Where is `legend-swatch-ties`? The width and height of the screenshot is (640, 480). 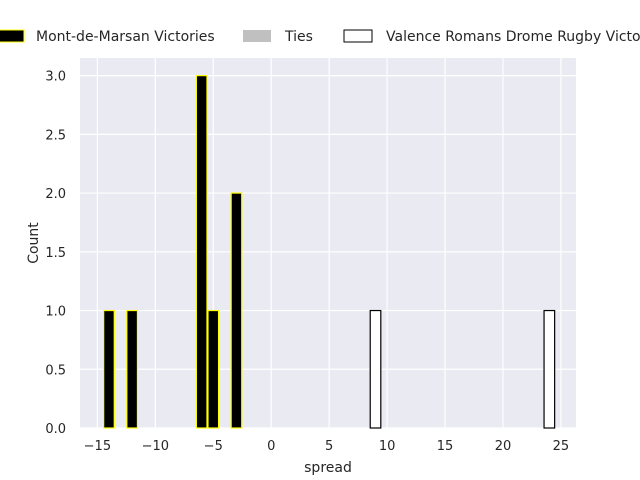 legend-swatch-ties is located at coordinates (257, 36).